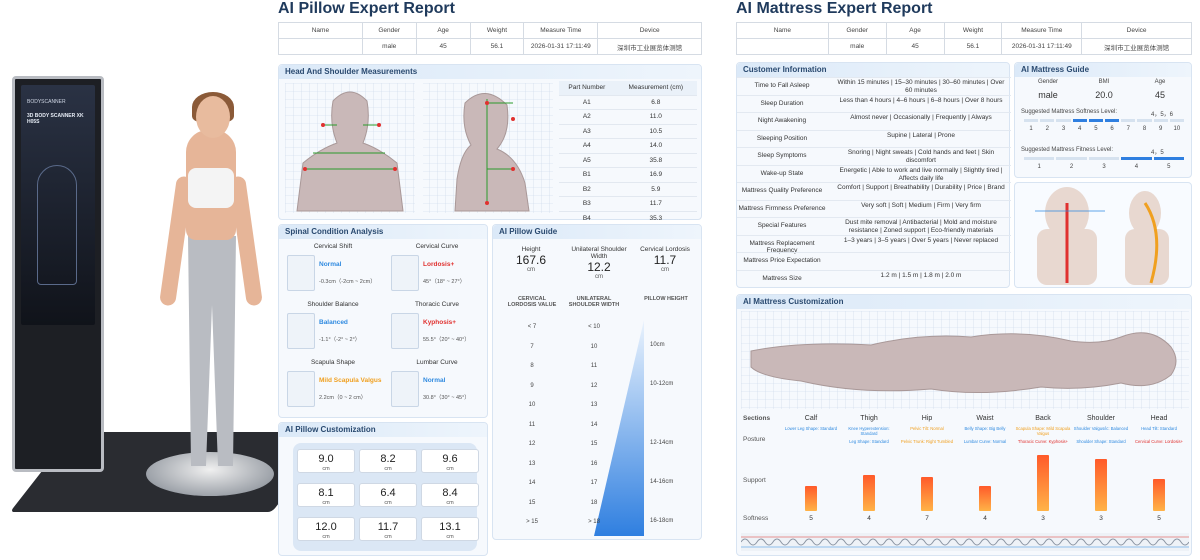  Describe the element at coordinates (594, 463) in the screenshot. I see `shoulder-value: 16` at that location.